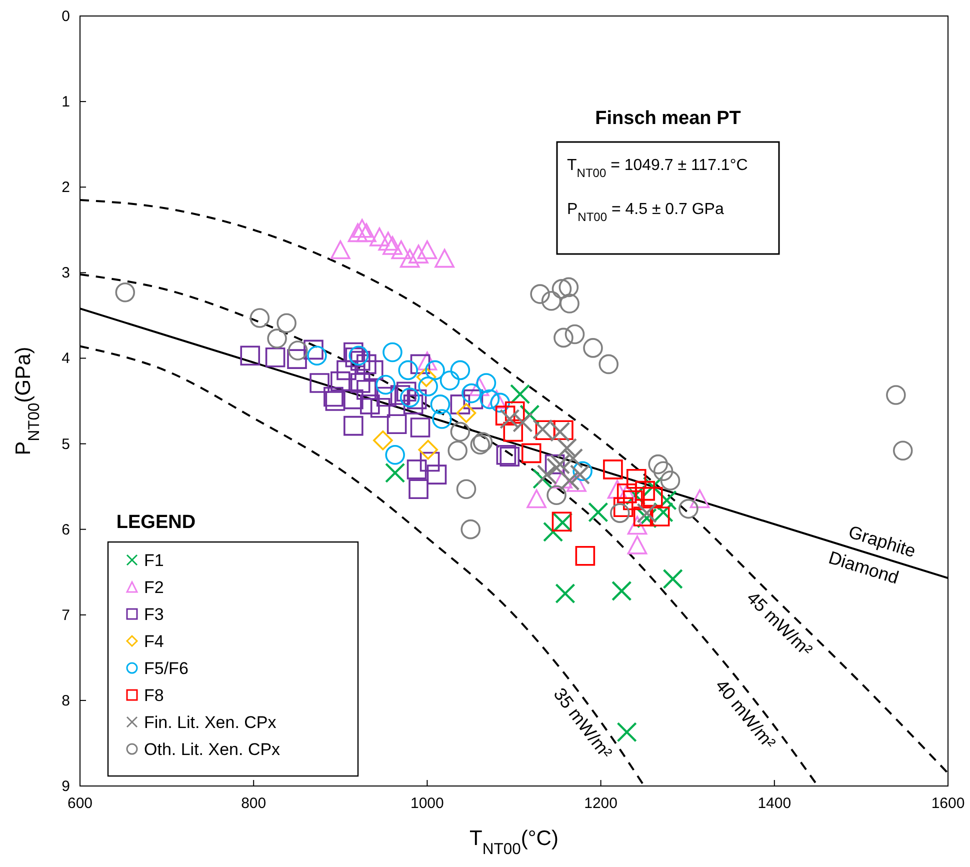 Image resolution: width=970 pixels, height=867 pixels. What do you see at coordinates (80, 803) in the screenshot?
I see `x-tick-label: 600` at bounding box center [80, 803].